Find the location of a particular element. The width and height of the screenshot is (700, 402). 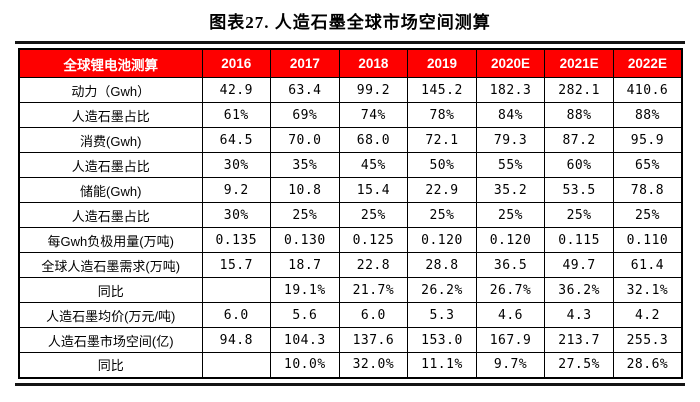

header-cell-year: 2020E is located at coordinates (510, 63).